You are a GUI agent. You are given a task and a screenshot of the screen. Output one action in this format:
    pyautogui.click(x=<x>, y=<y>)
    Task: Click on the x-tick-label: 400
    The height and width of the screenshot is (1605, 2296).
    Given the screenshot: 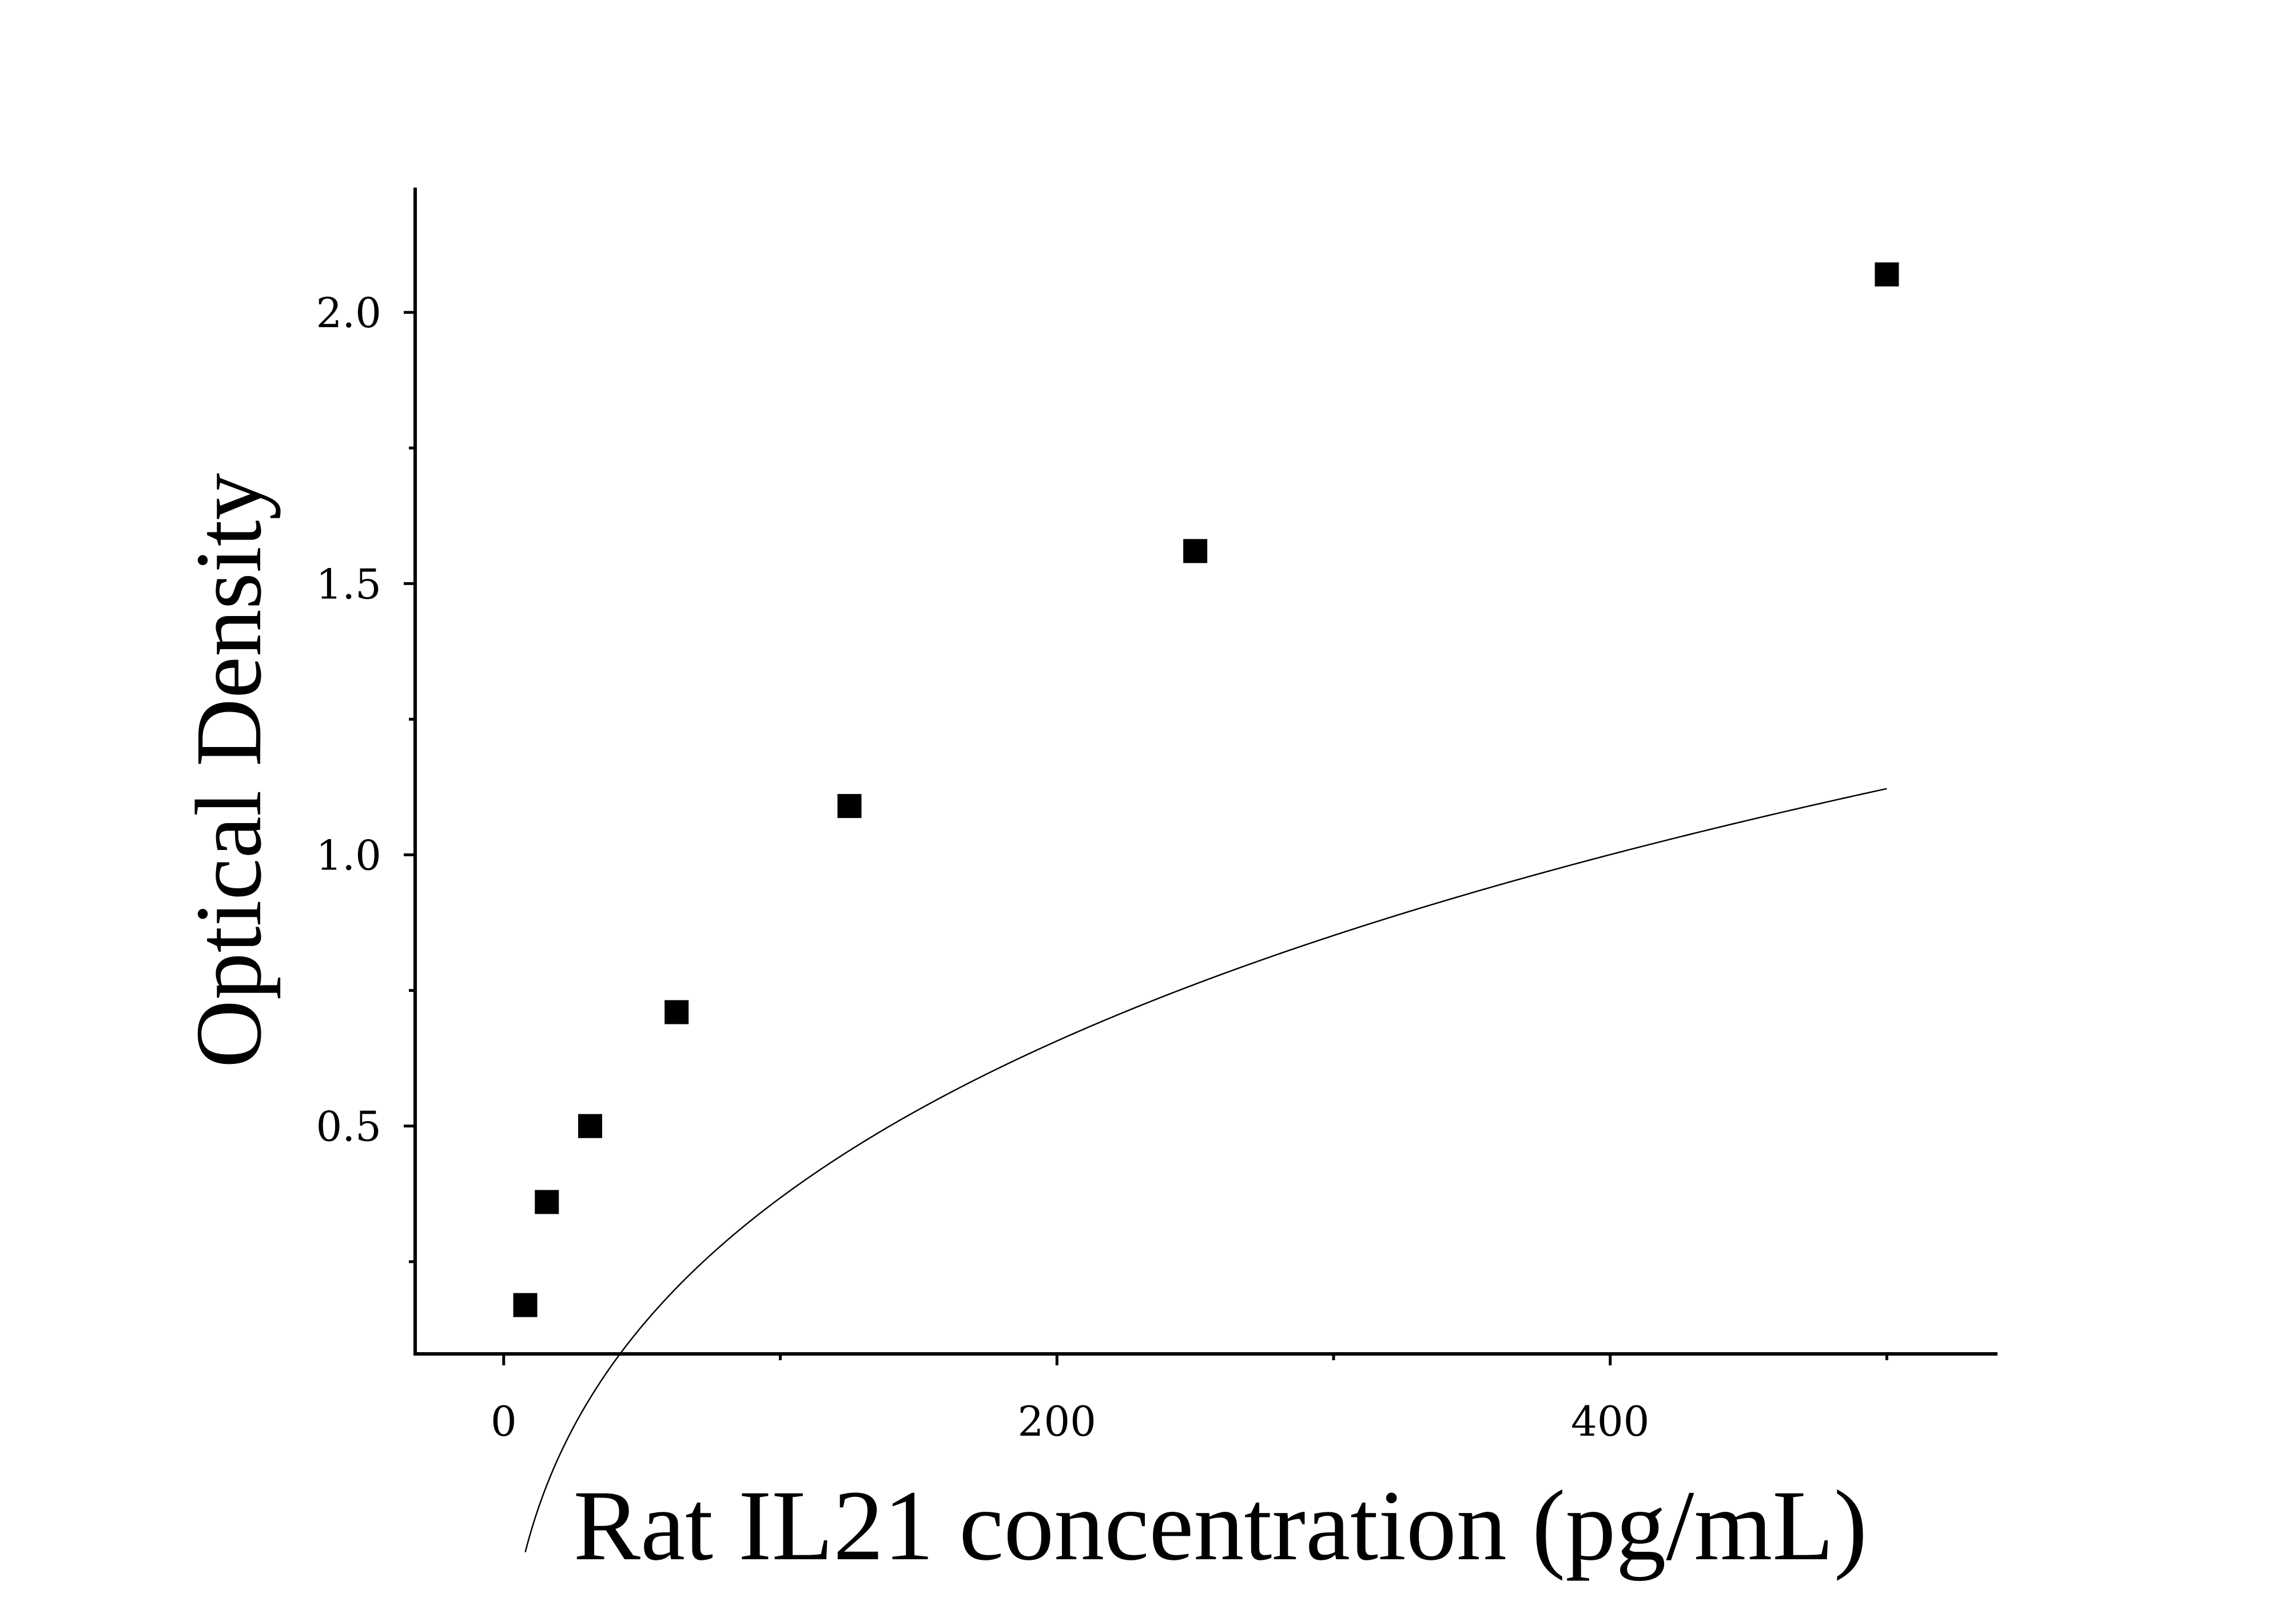 What is the action you would take?
    pyautogui.click(x=1610, y=1421)
    